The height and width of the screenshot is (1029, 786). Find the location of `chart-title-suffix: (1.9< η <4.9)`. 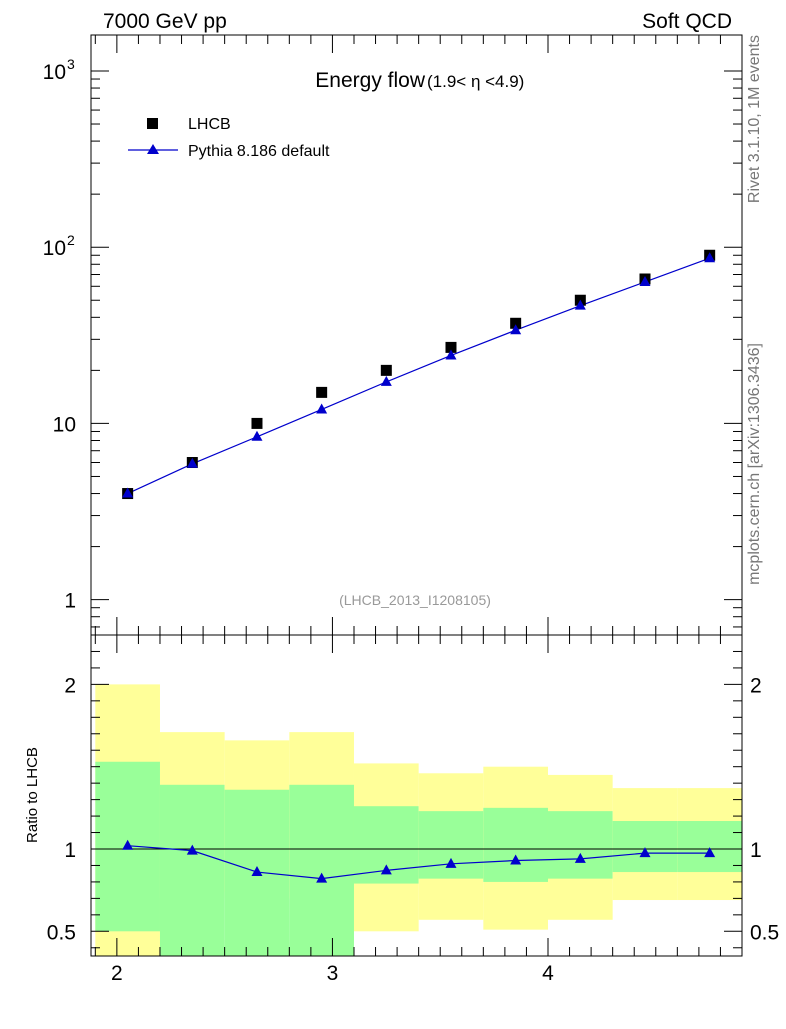

chart-title-suffix: (1.9< η <4.9) is located at coordinates (475, 81).